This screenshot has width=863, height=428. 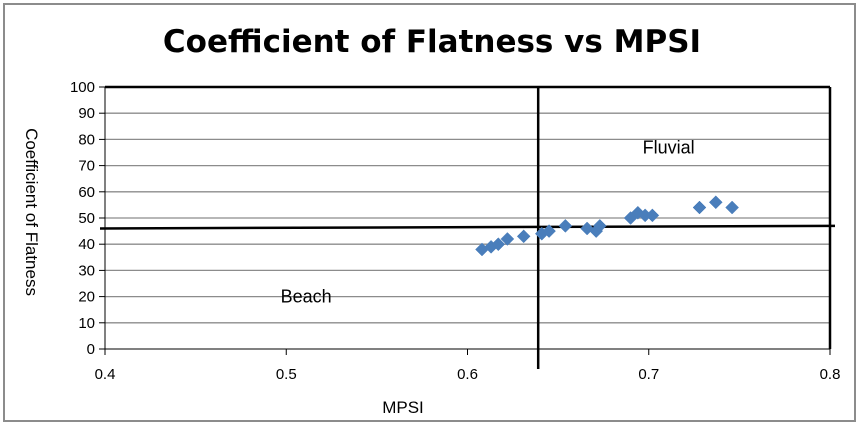 What do you see at coordinates (86, 297) in the screenshot?
I see `y-tick-label-20: 20` at bounding box center [86, 297].